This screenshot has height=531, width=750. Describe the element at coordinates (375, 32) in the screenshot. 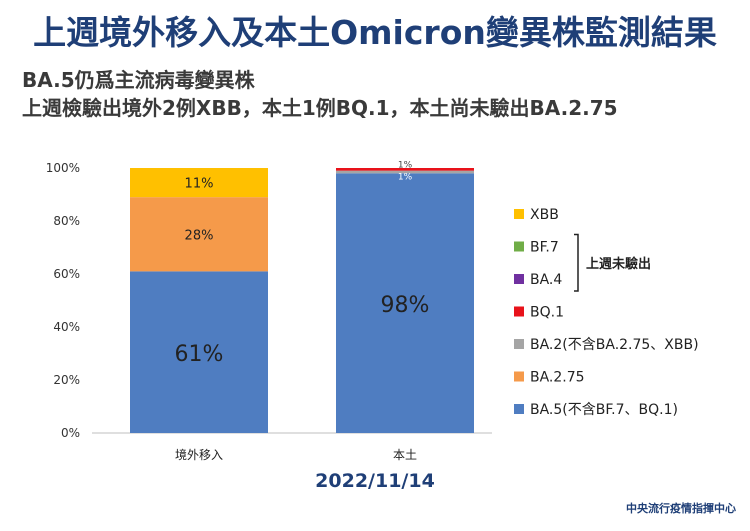

I see `page-title: 上週境外移入及本土Omicron變異株監測結果` at that location.